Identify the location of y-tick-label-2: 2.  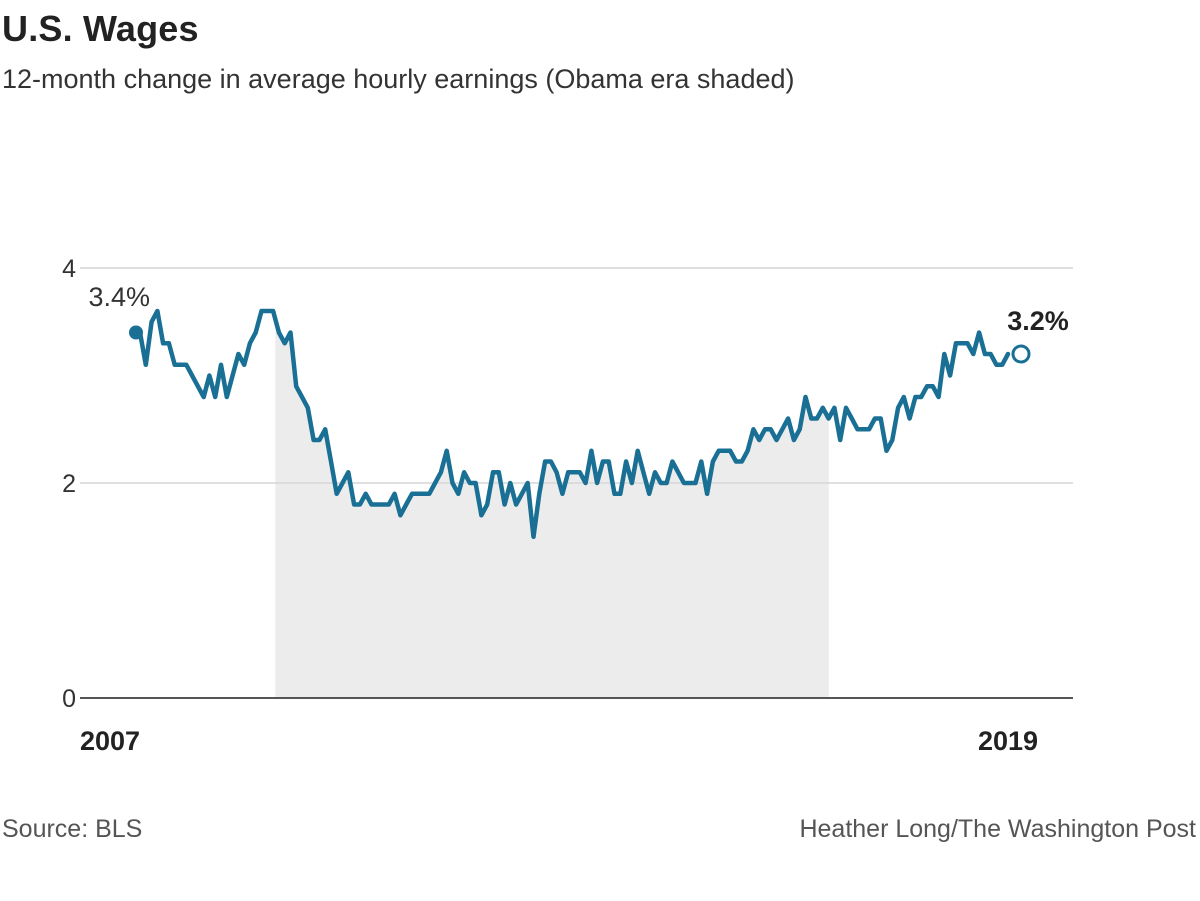
(69, 484).